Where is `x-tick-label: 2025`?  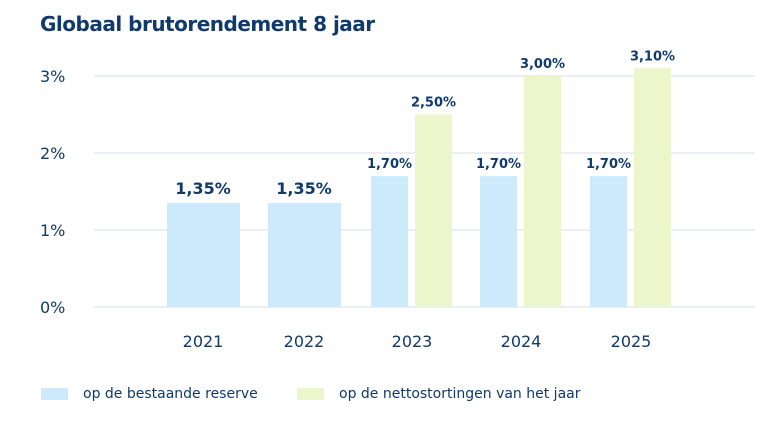 x-tick-label: 2025 is located at coordinates (631, 341).